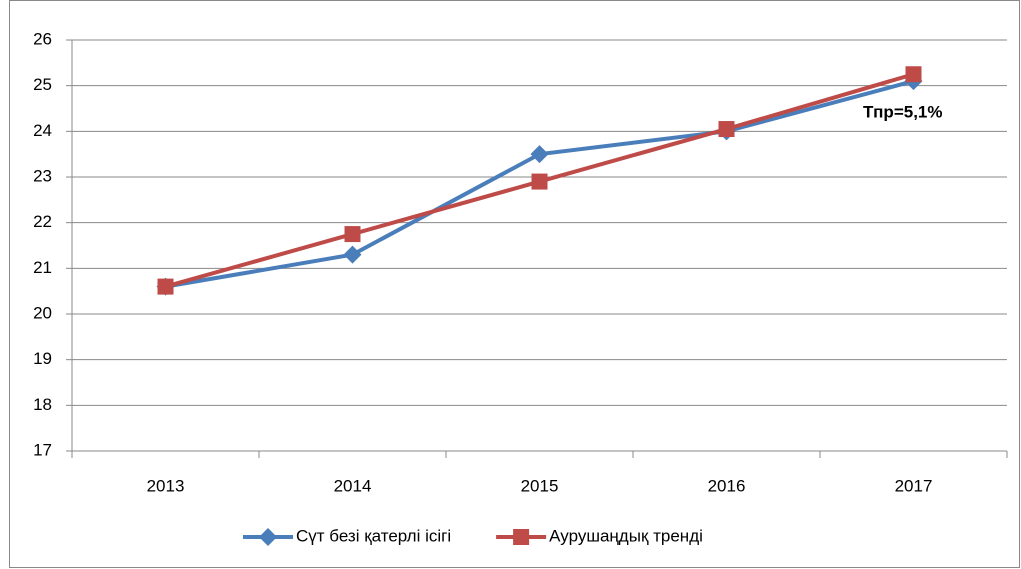 Image resolution: width=1021 pixels, height=569 pixels. I want to click on y-tick-label: 21, so click(42, 267).